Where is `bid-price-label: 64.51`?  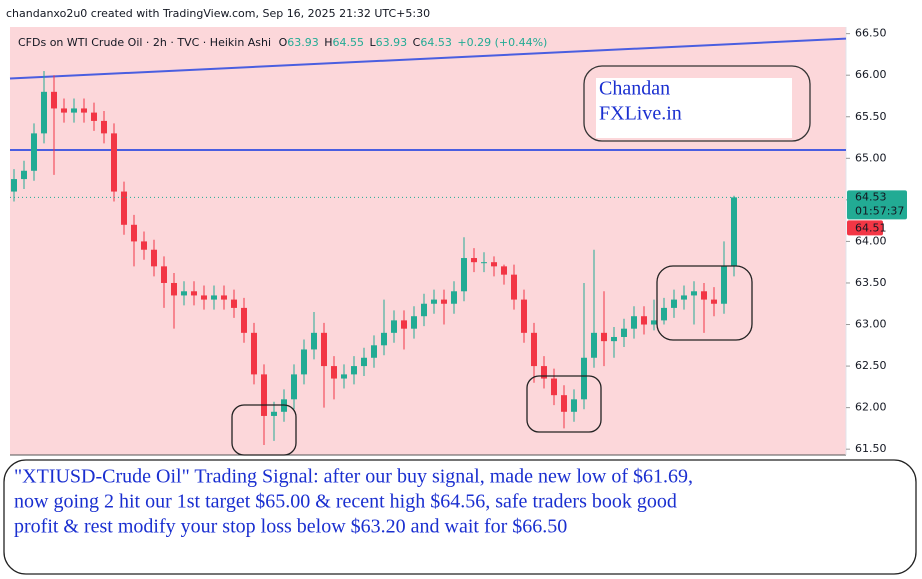 bid-price-label: 64.51 is located at coordinates (871, 227).